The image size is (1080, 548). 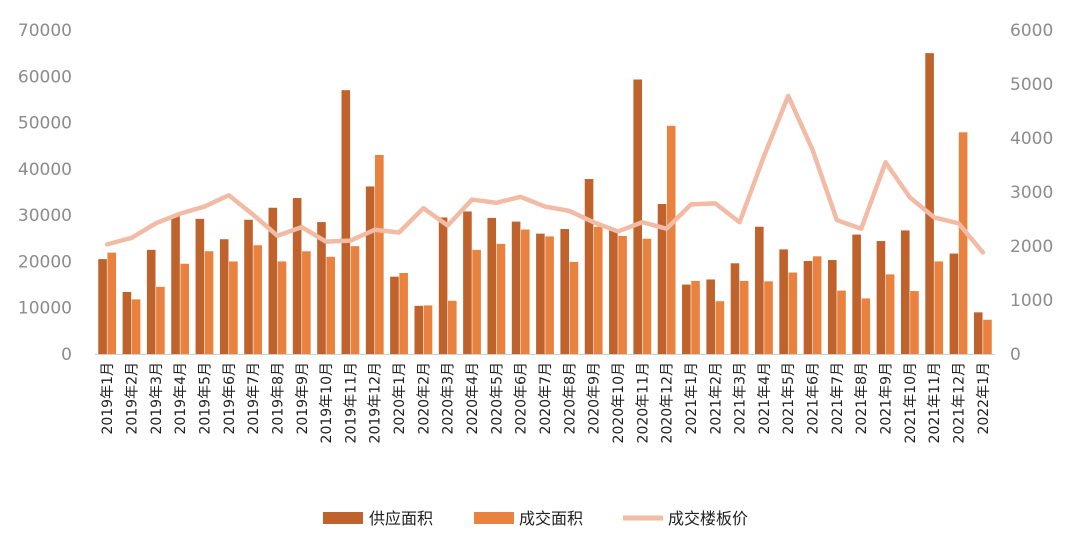 What do you see at coordinates (327, 402) in the screenshot?
I see `x-tick-label: 2019年10月` at bounding box center [327, 402].